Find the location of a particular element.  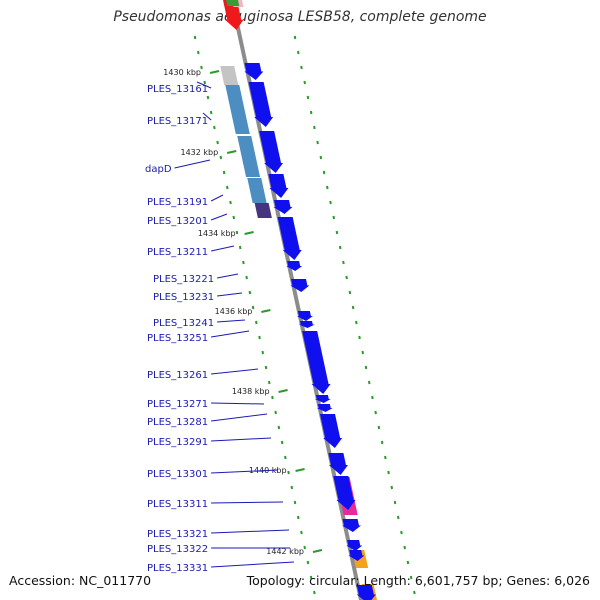

locus-label: PLES_13271 is located at coordinates (177, 404).